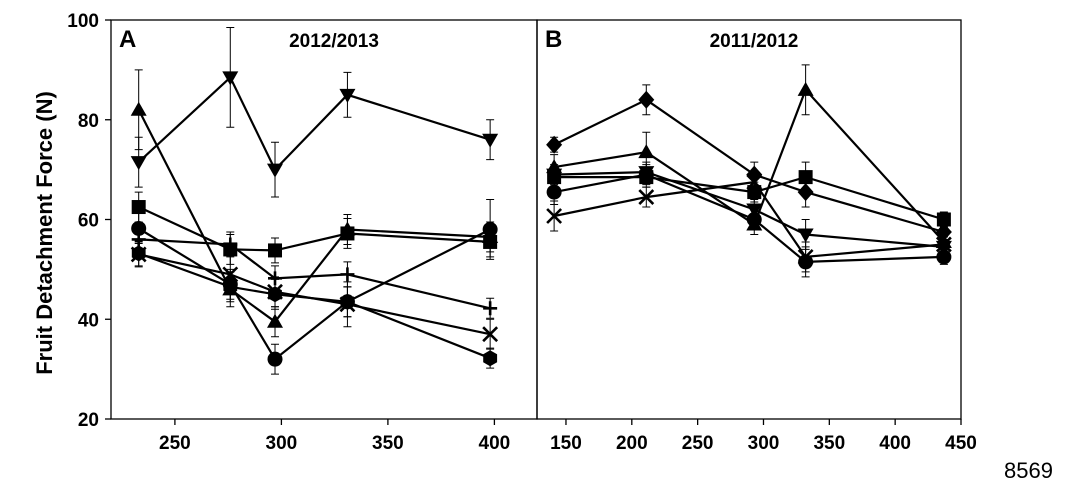  What do you see at coordinates (83, 21) in the screenshot?
I see `y-tick-label: 100` at bounding box center [83, 21].